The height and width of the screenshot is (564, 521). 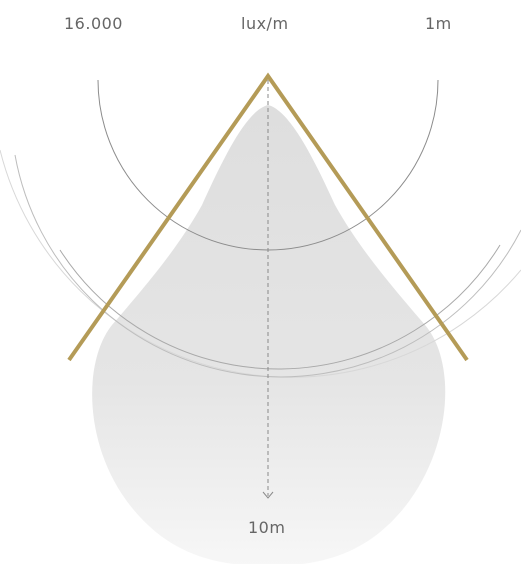 What do you see at coordinates (268, 495) in the screenshot?
I see `chevron-down-icon` at bounding box center [268, 495].